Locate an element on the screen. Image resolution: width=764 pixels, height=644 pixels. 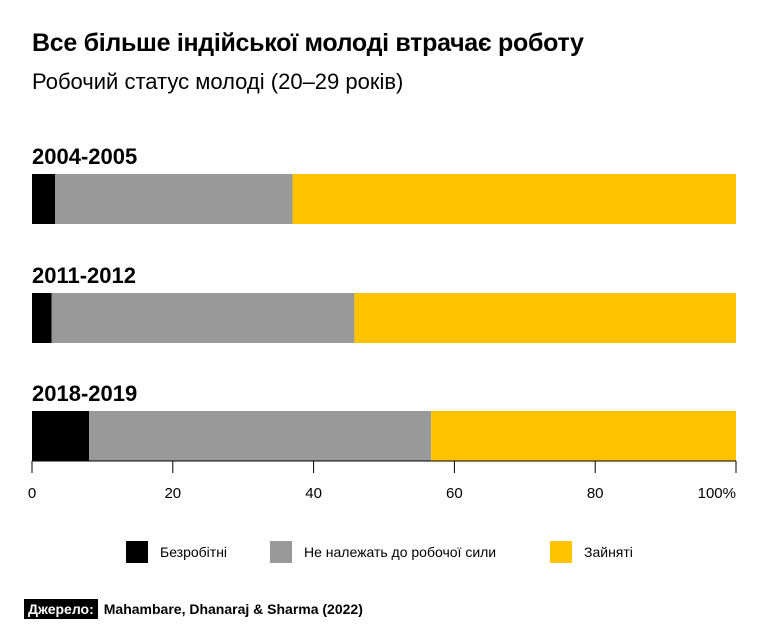
legend-item-not-in-labour-force: Не належать до робочої сили is located at coordinates (383, 552).